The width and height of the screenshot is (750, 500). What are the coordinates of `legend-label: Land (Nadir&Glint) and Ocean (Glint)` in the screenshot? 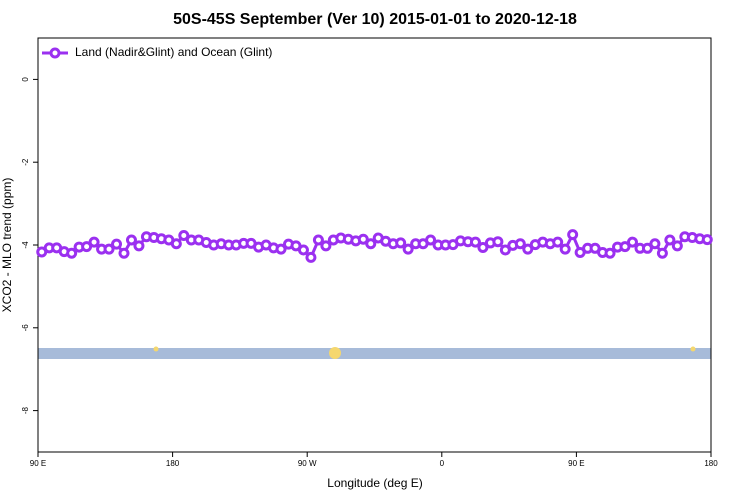 It's located at (173, 52).